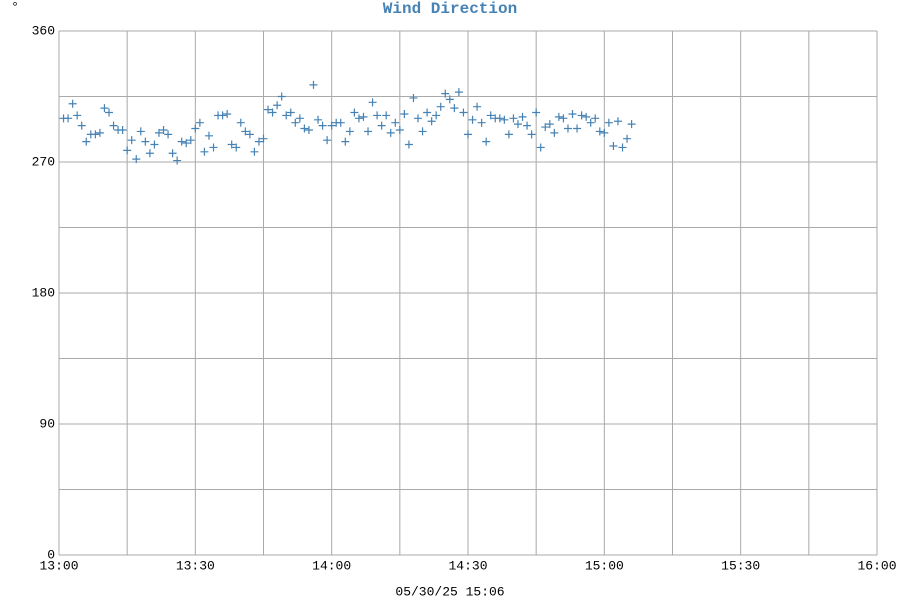 The height and width of the screenshot is (600, 900). Describe the element at coordinates (15, 7) in the screenshot. I see `y-axis-label: °` at that location.